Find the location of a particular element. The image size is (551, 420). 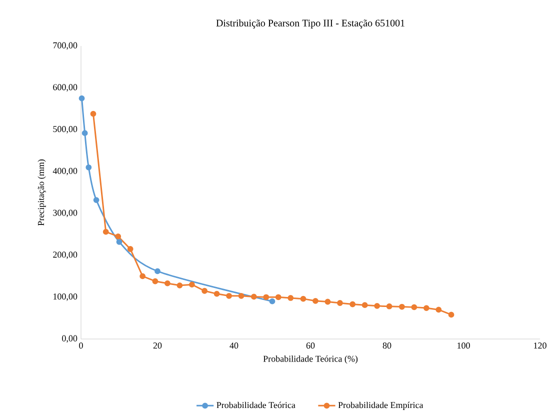

x-axis-title: Probabilidade Teórica (%) is located at coordinates (310, 359).